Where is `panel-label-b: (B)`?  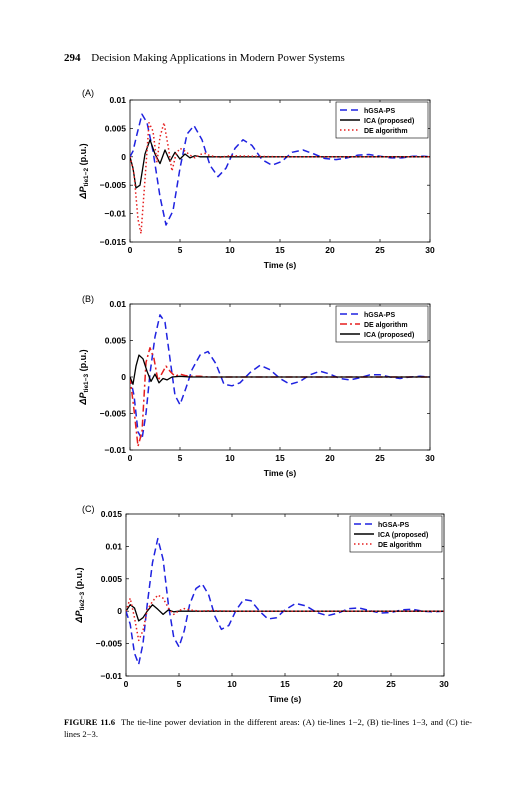
panel-label-b: (B) is located at coordinates (88, 299).